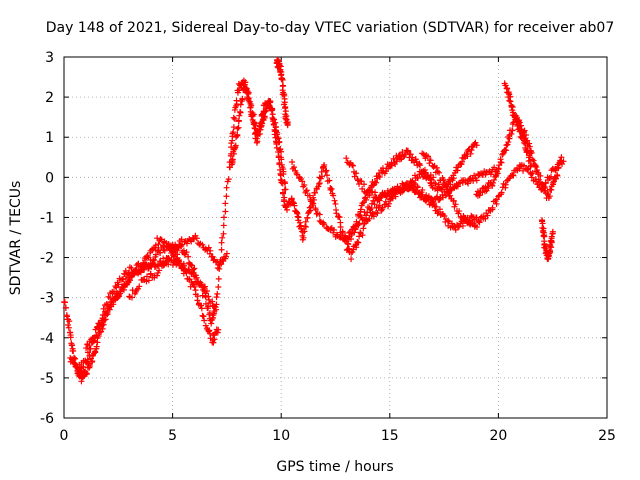  I want to click on series-track-b, so click(144, 306).